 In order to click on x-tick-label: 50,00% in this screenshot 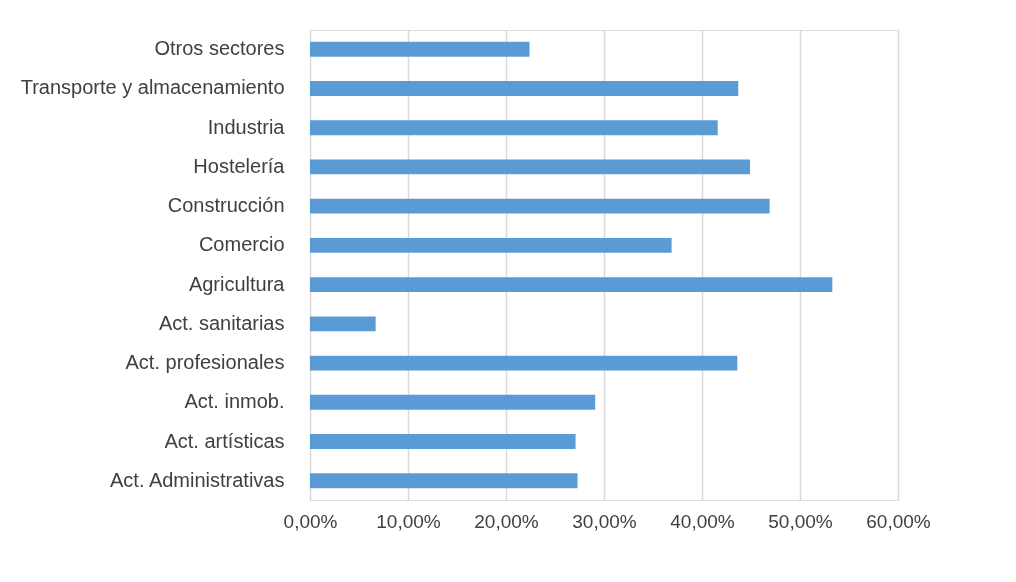, I will do `click(800, 521)`.